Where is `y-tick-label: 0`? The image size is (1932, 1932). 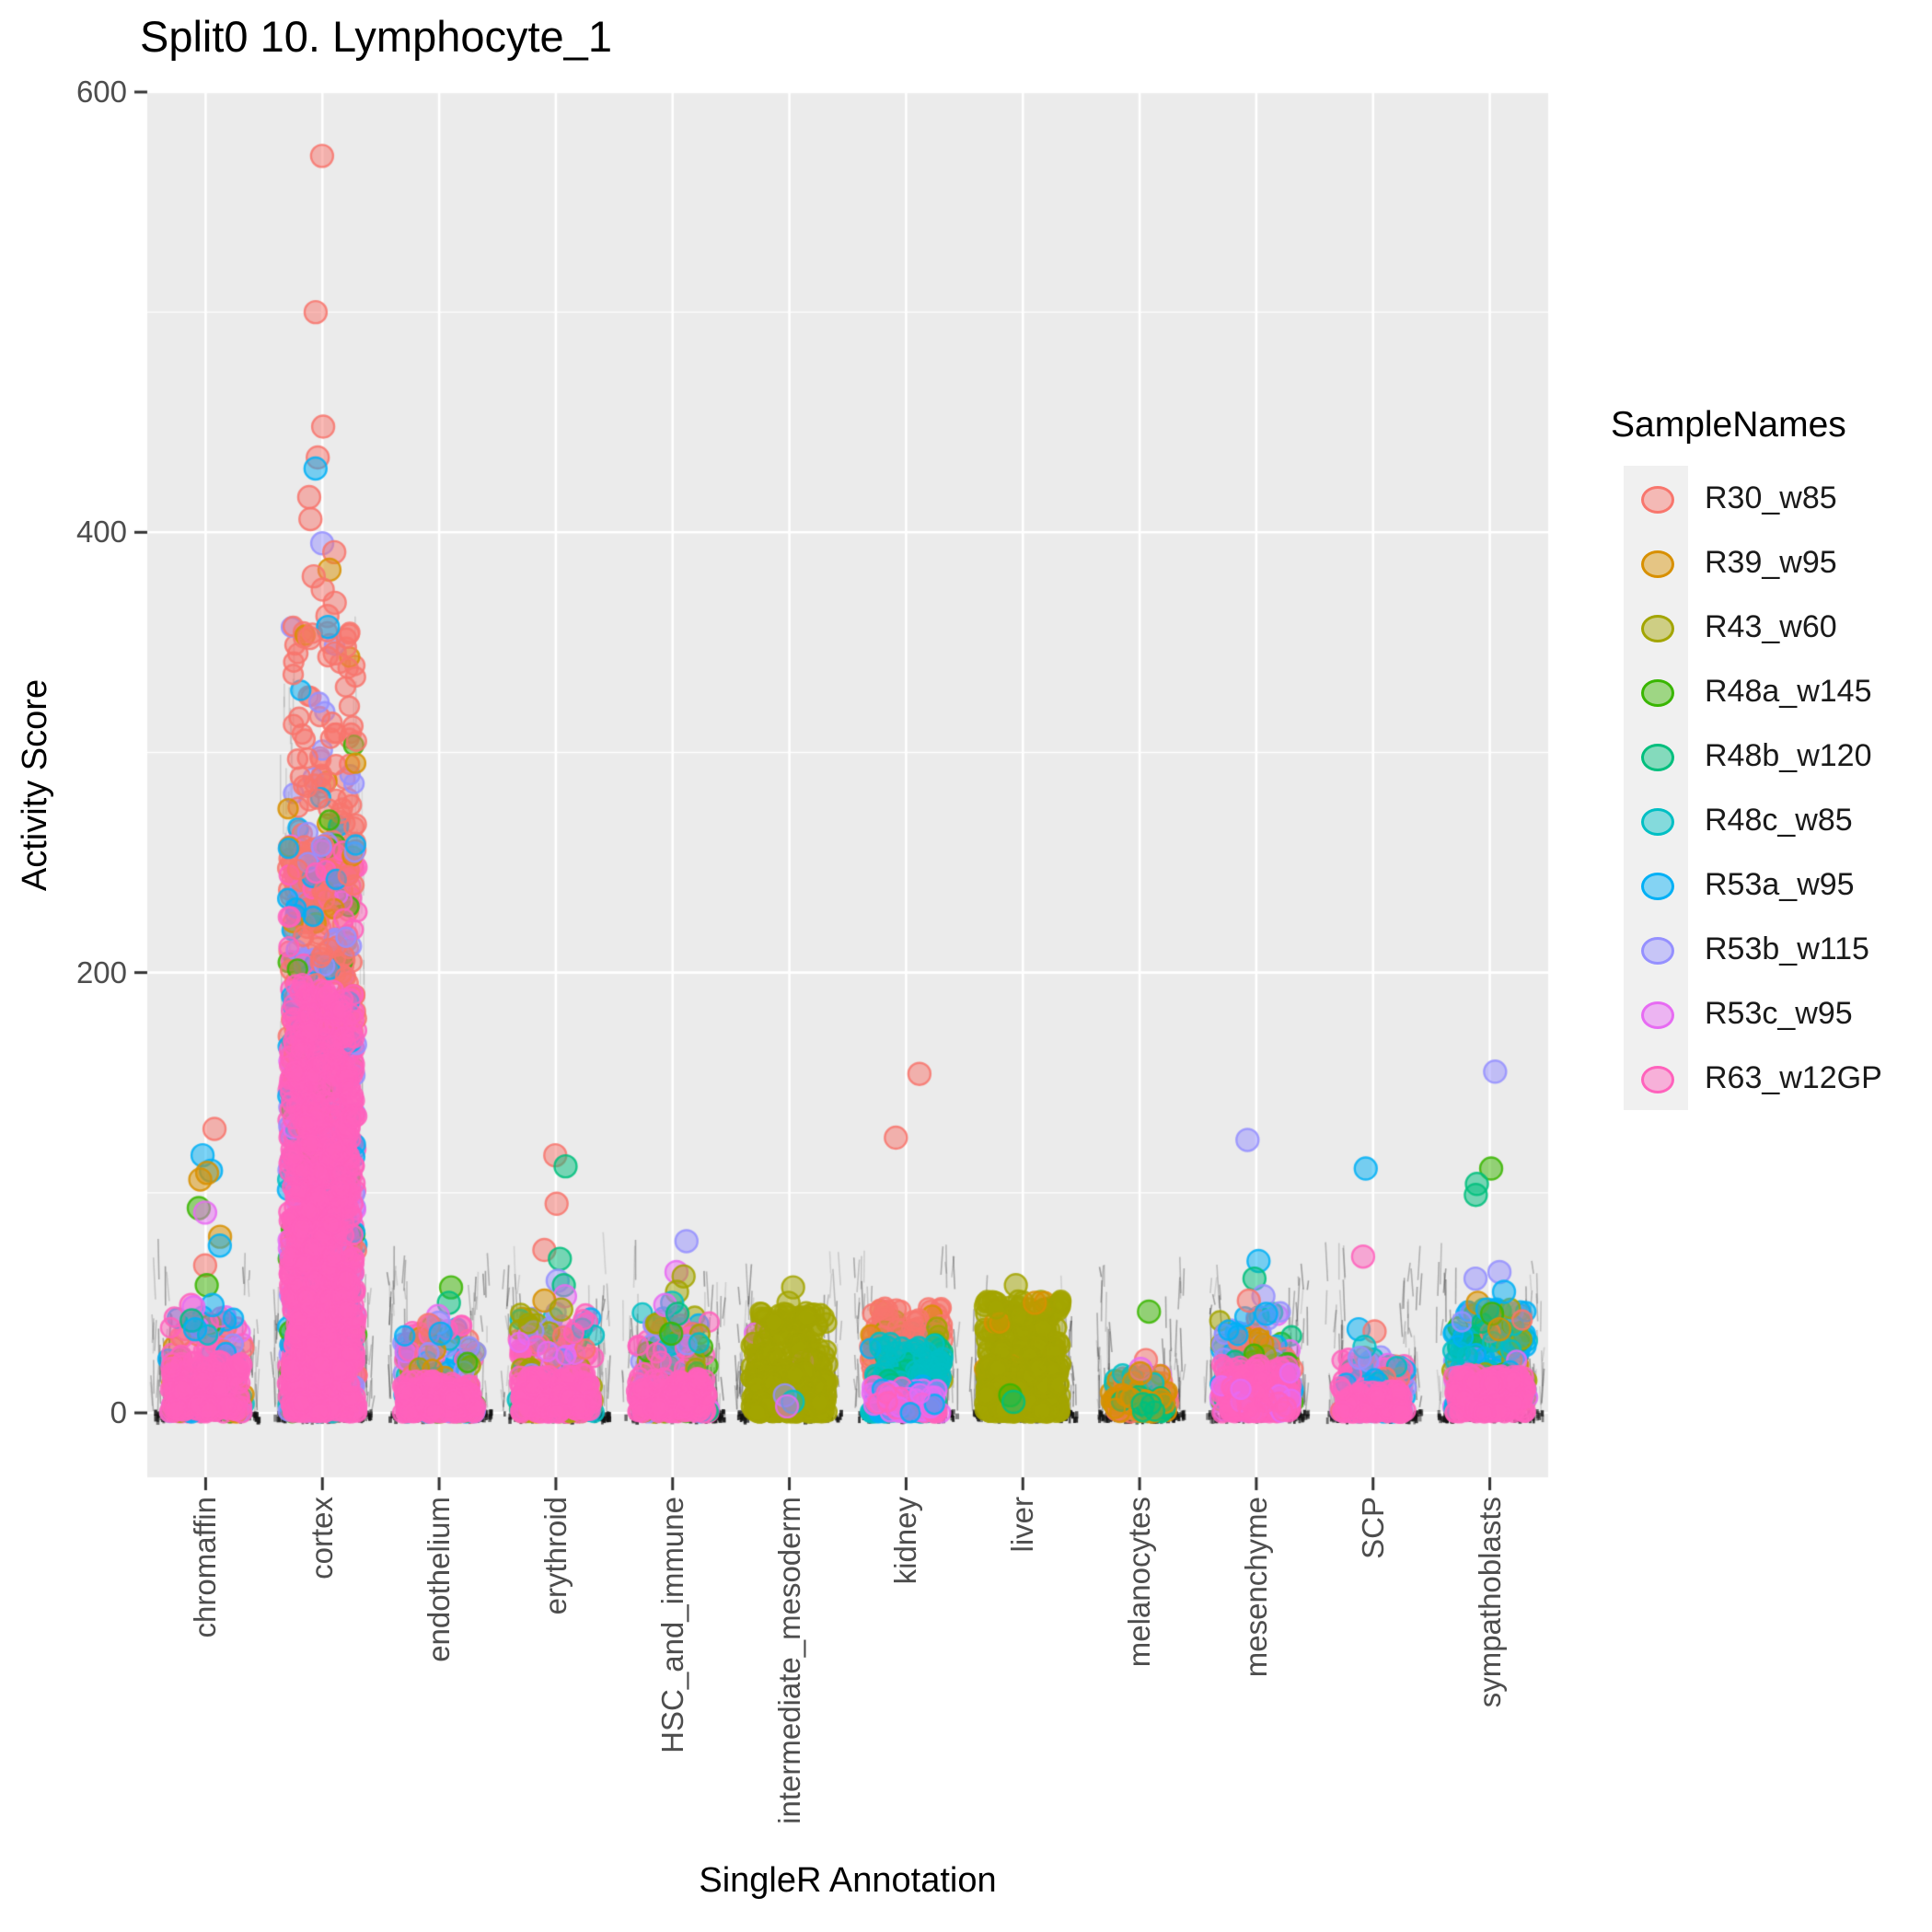
y-tick-label: 0 is located at coordinates (119, 1412).